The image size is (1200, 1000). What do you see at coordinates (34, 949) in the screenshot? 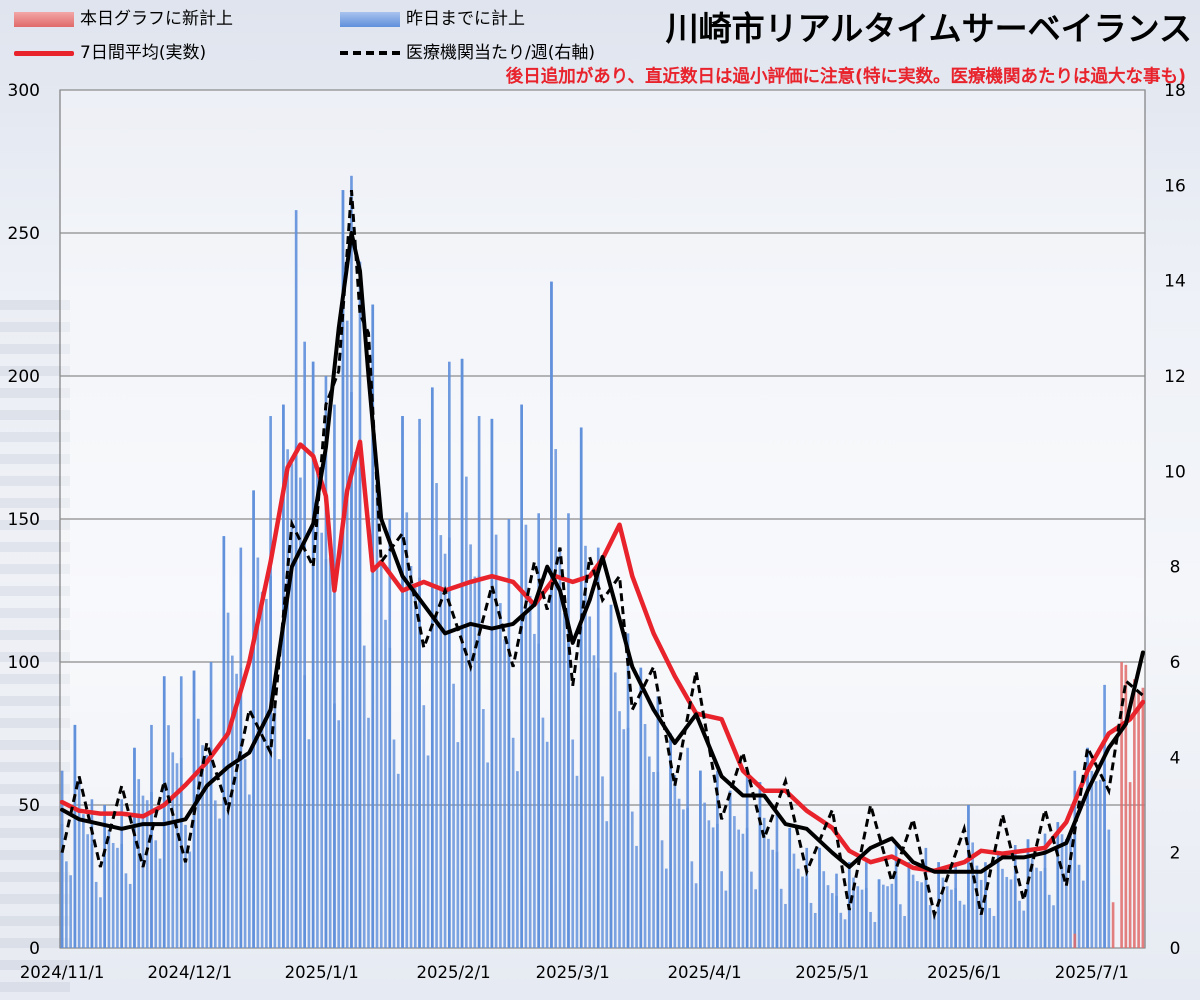
I see `y-left-tick-label: 0` at bounding box center [34, 949].